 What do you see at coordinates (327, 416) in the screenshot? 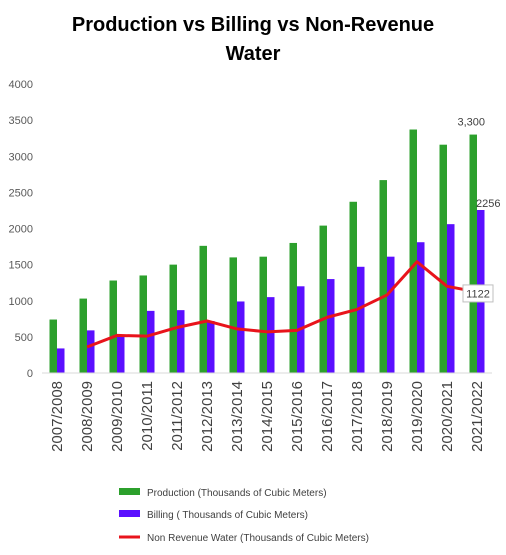
I see `x-tick-label: 2016/2017` at bounding box center [327, 416].